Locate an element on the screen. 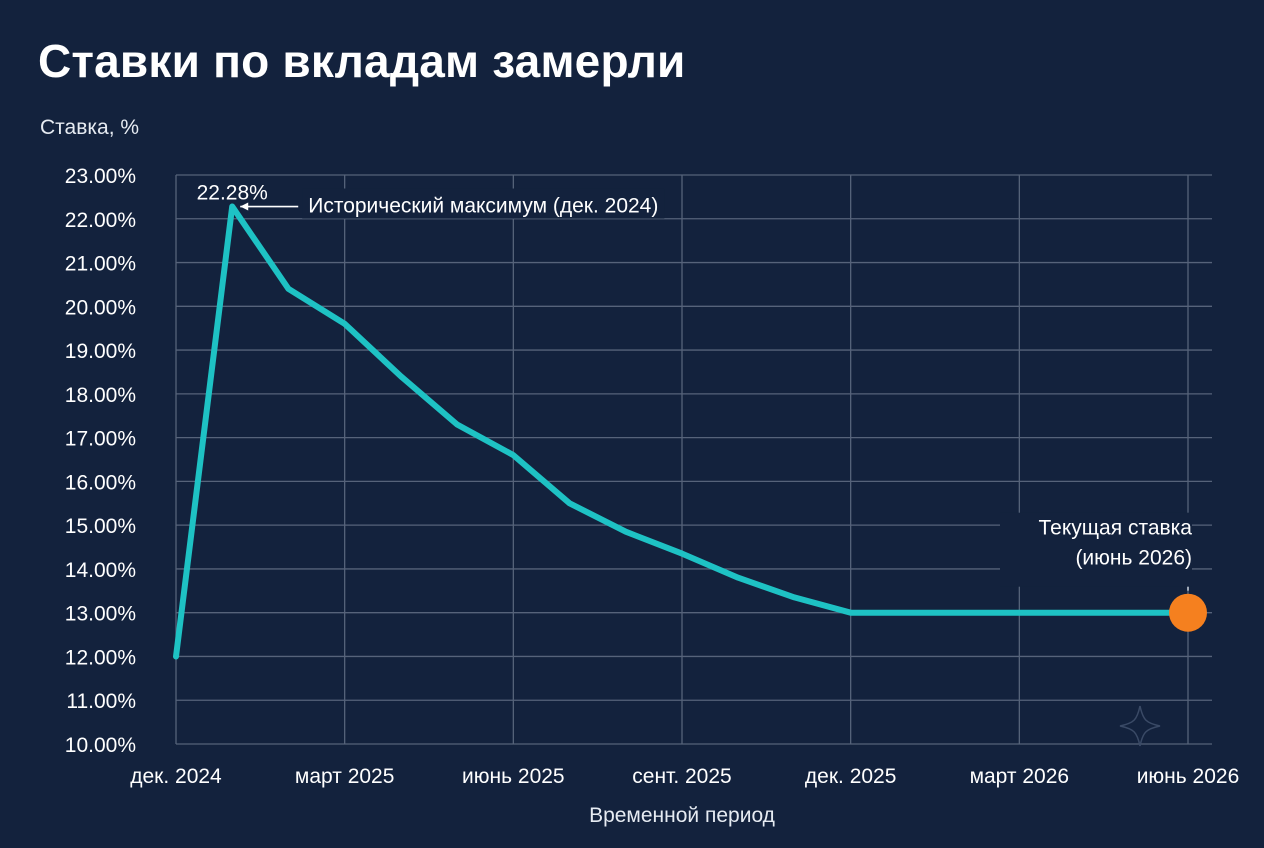 The height and width of the screenshot is (848, 1264). y-tick-label: 14.00% is located at coordinates (100, 570).